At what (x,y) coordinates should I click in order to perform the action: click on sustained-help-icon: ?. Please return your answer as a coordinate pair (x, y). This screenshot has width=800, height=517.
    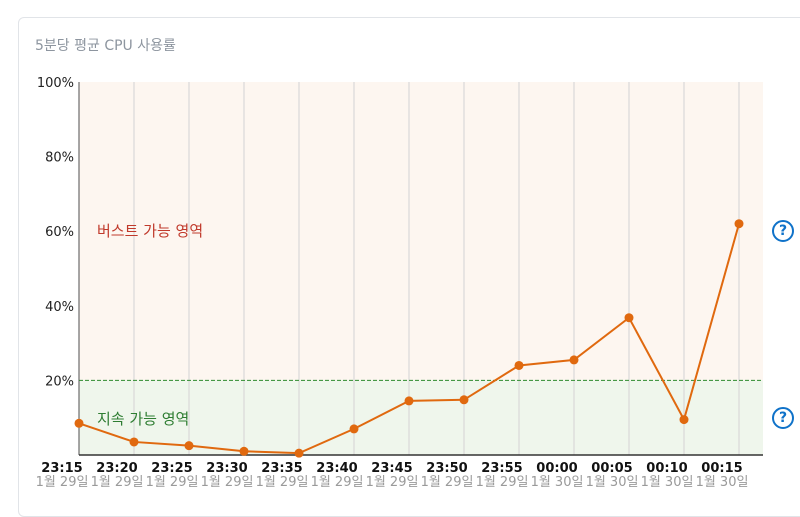
    Looking at the image, I should click on (783, 418).